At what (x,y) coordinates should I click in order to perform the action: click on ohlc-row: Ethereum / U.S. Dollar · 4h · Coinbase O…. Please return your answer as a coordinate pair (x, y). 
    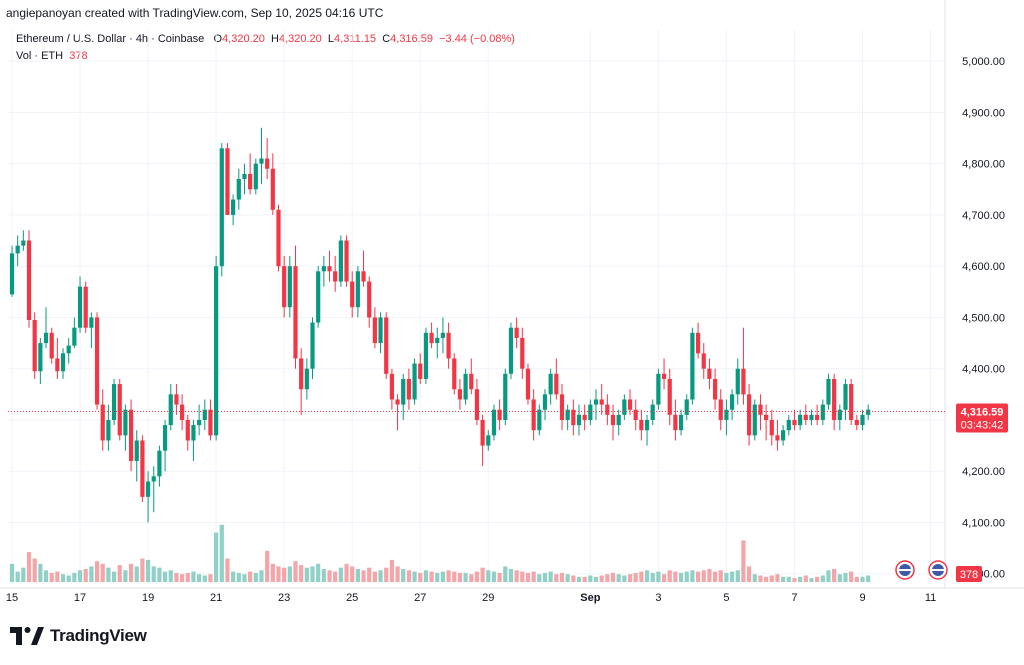
    Looking at the image, I should click on (265, 39).